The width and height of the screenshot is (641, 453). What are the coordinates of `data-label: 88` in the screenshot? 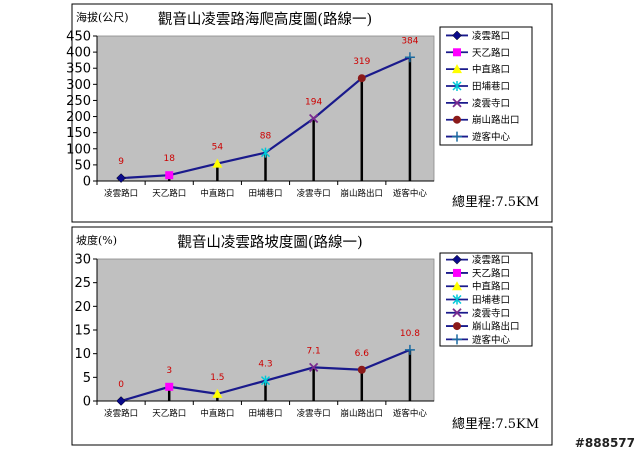 It's located at (266, 137).